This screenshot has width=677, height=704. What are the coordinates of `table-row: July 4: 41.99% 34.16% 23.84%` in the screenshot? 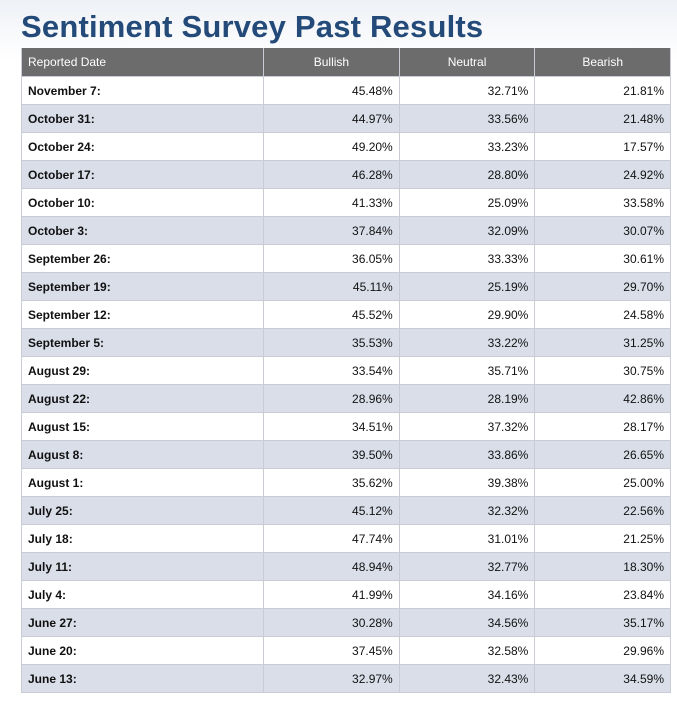 It's located at (345, 594).